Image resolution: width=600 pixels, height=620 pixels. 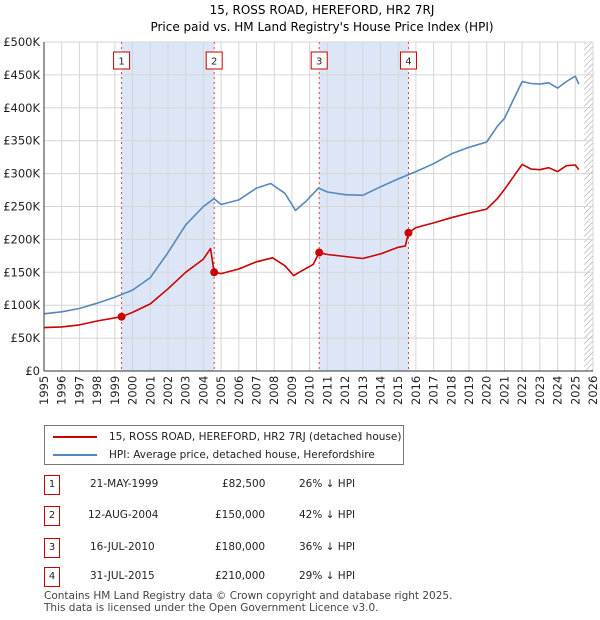 I want to click on x-tick-label: 2021, so click(x=504, y=390).